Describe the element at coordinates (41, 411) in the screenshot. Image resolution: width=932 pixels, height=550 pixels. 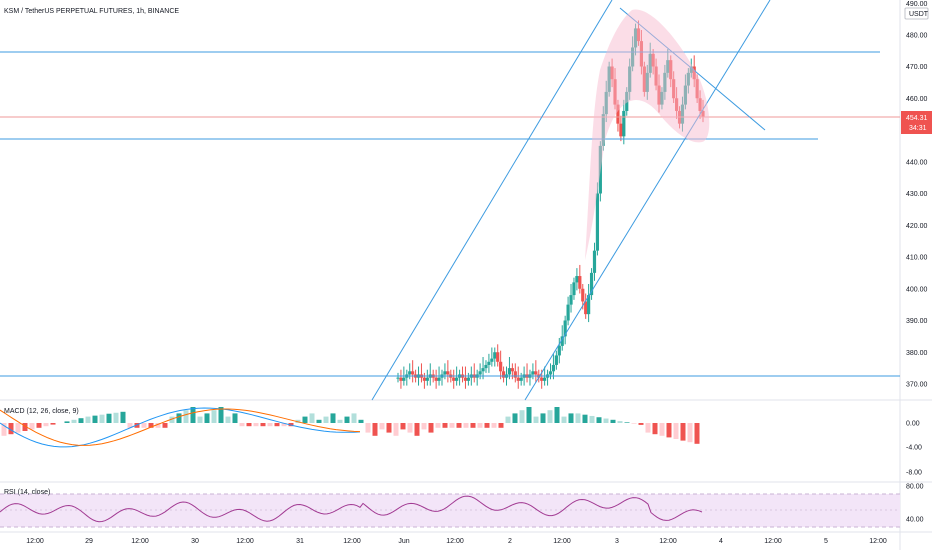
I see `macd-label: MACD (12, 26, close, 9)` at that location.